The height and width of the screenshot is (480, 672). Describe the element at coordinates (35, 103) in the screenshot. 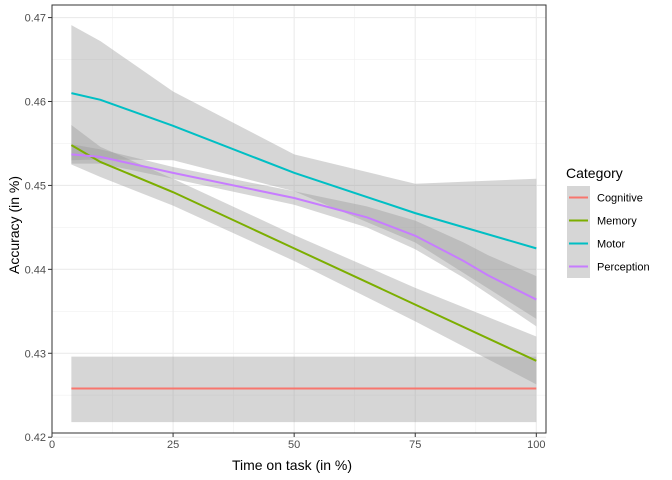

I see `y-tick-label: 0.46` at that location.